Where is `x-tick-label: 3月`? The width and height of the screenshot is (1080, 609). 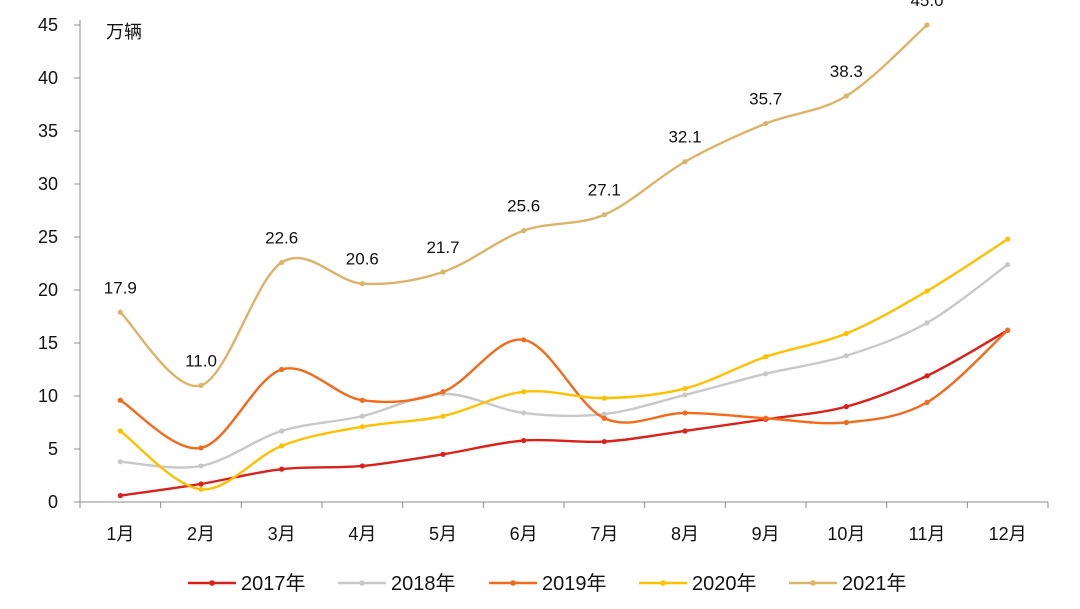 x-tick-label: 3月 is located at coordinates (282, 534).